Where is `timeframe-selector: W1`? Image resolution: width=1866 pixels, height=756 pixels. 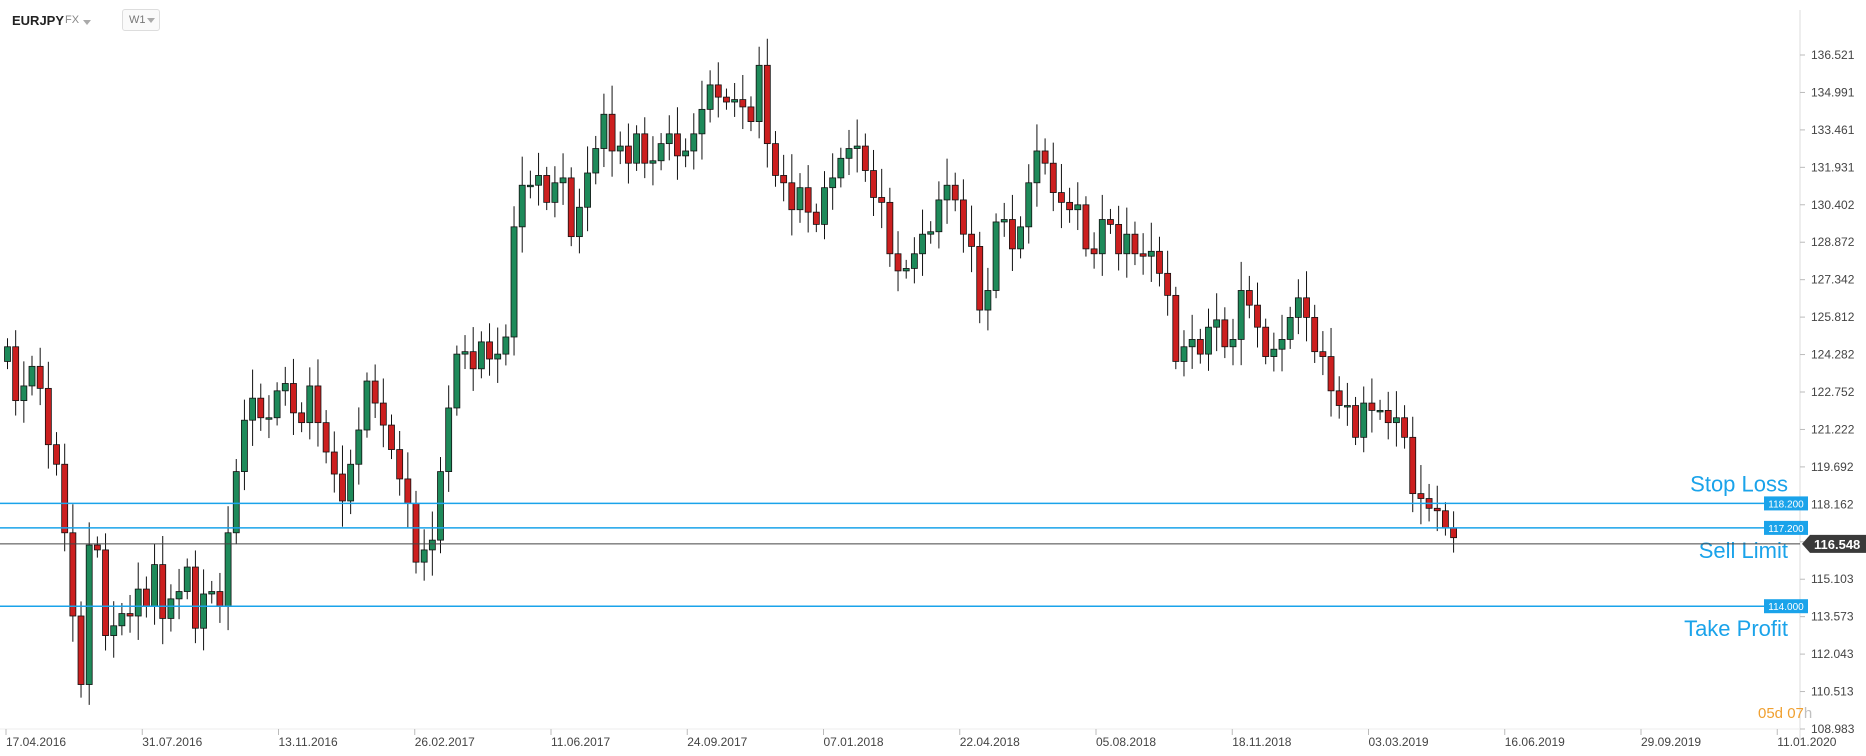 timeframe-selector: W1 is located at coordinates (141, 20).